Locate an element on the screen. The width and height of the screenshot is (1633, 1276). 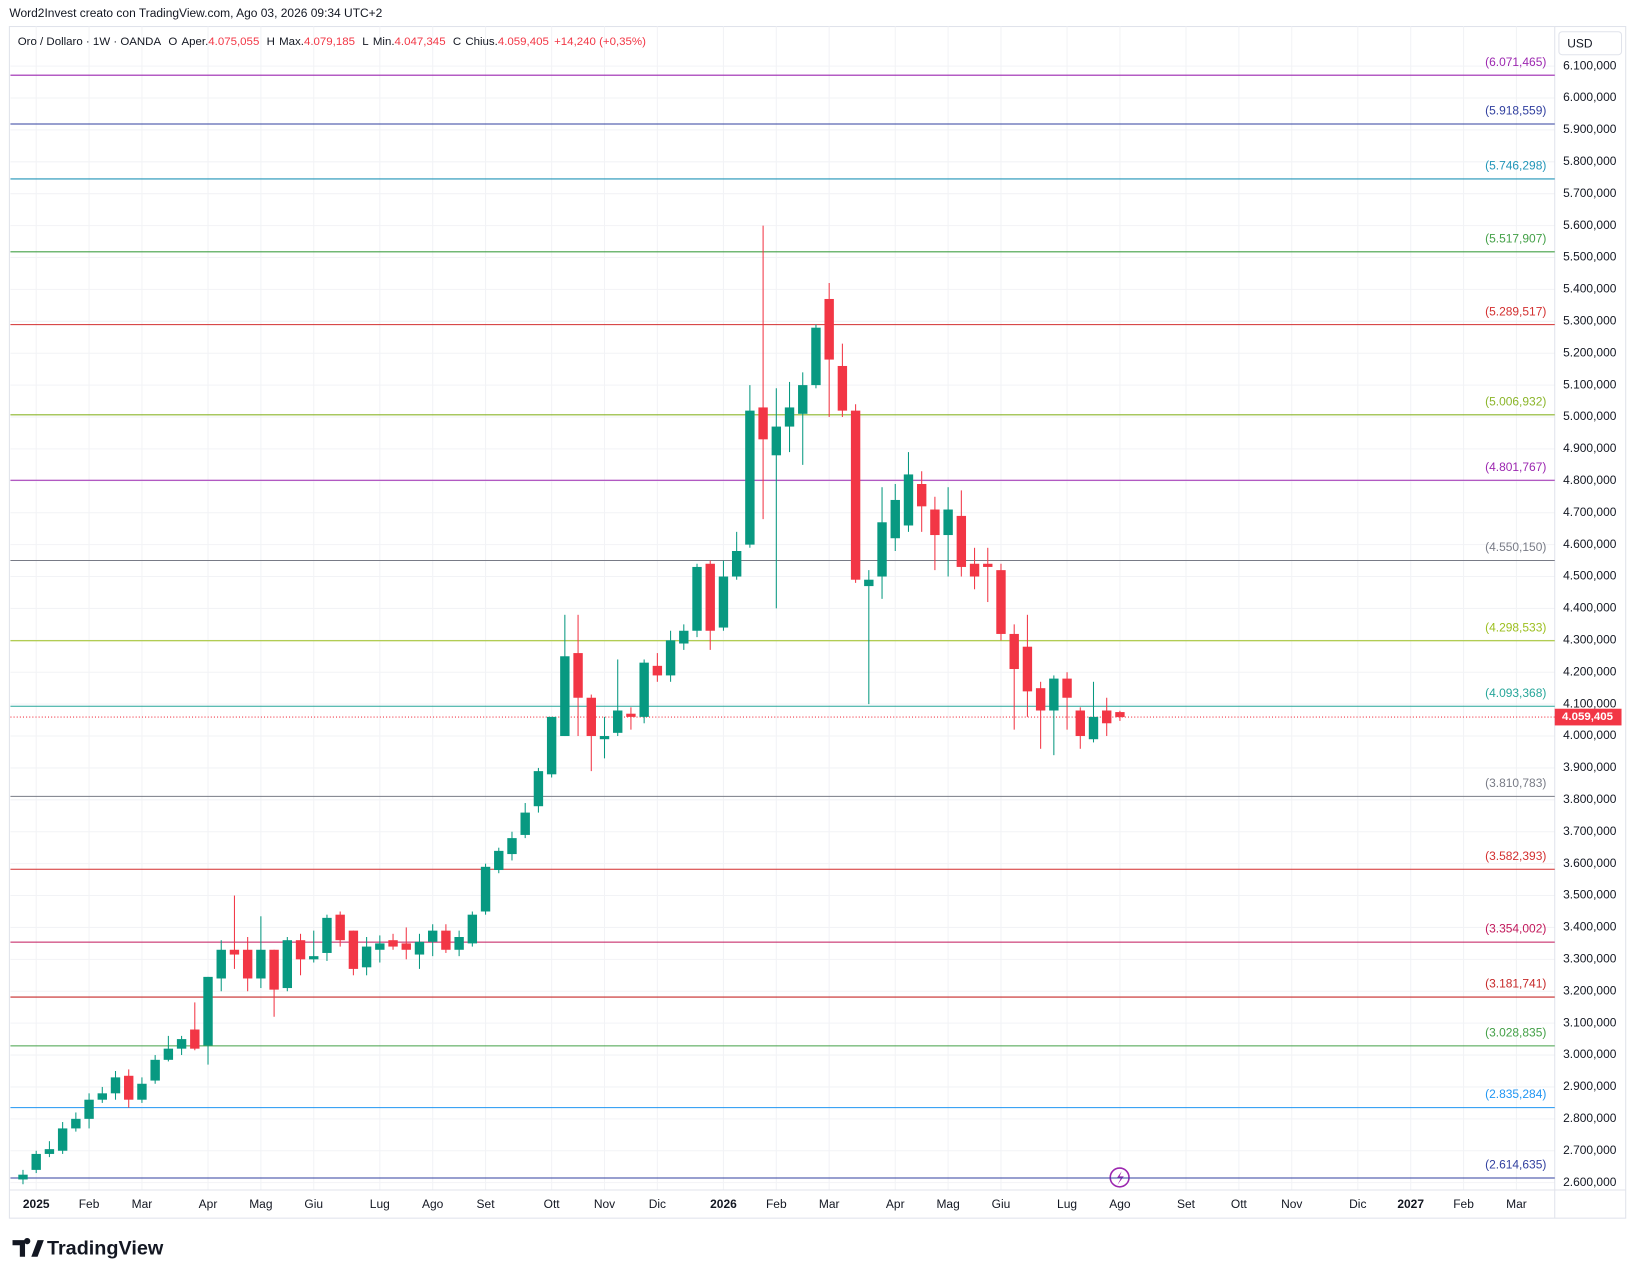
y-tick-label: 2.600,000 is located at coordinates (1590, 1182).